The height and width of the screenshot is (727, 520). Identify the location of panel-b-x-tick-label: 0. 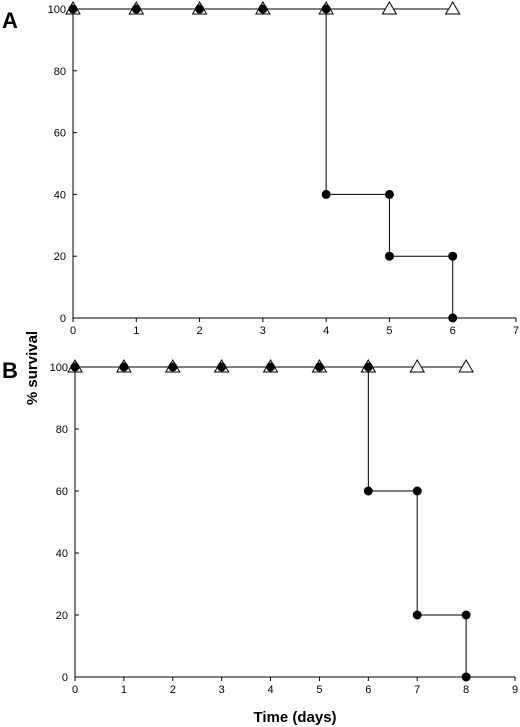
(75, 690).